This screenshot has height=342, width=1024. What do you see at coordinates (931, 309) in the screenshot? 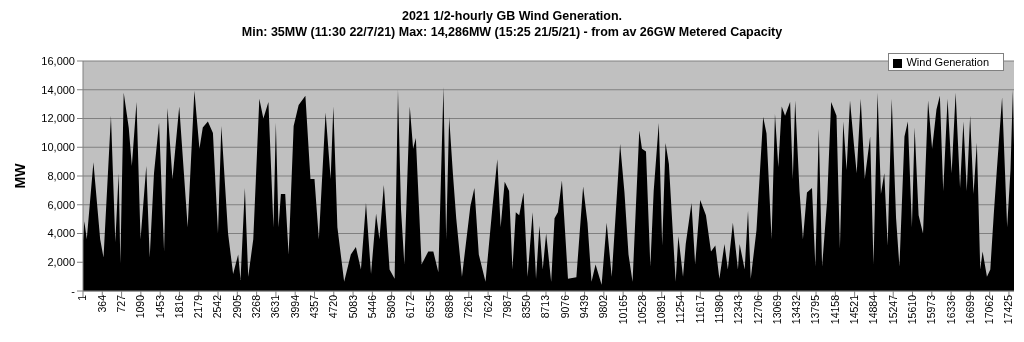
I see `x-tick-label: 15973` at bounding box center [931, 309].